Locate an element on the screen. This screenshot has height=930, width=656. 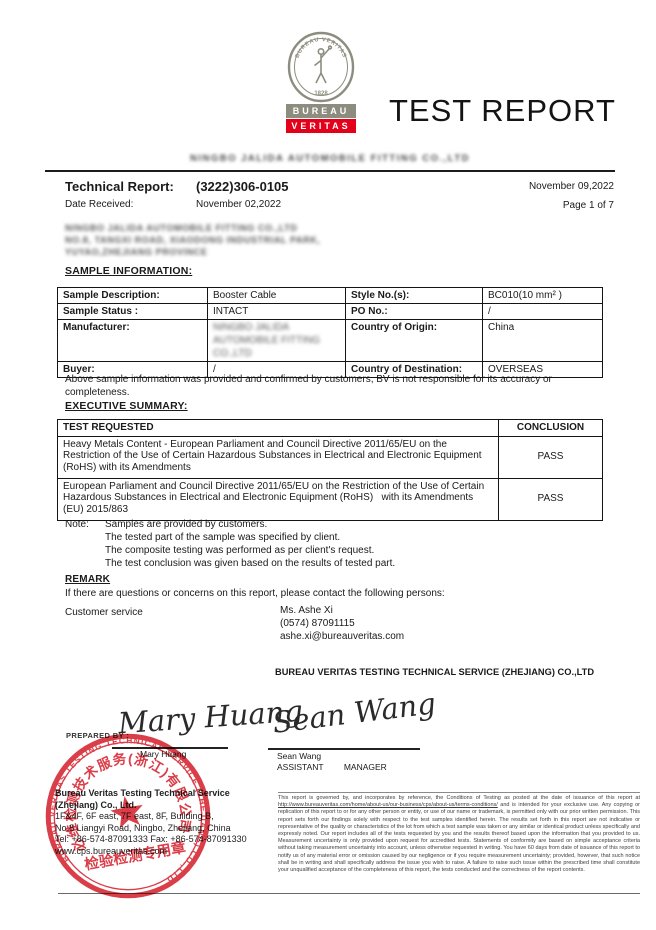
manufacturer-value-redacted: NINGBO JALIDA AUTOMOBILE FITTING CO.,LTD is located at coordinates (276, 340).